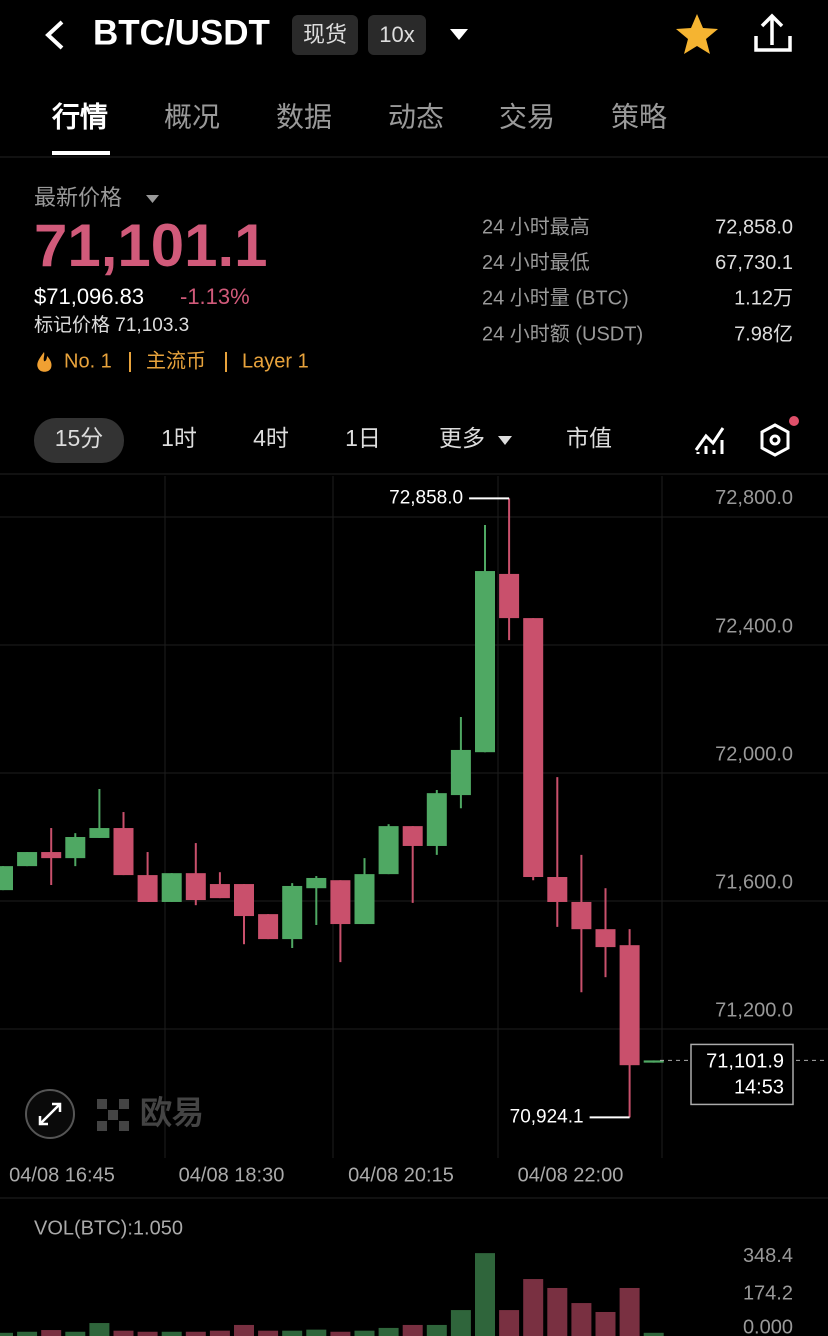  Describe the element at coordinates (754, 754) in the screenshot. I see `y-tick-label: 72,000.0` at that location.